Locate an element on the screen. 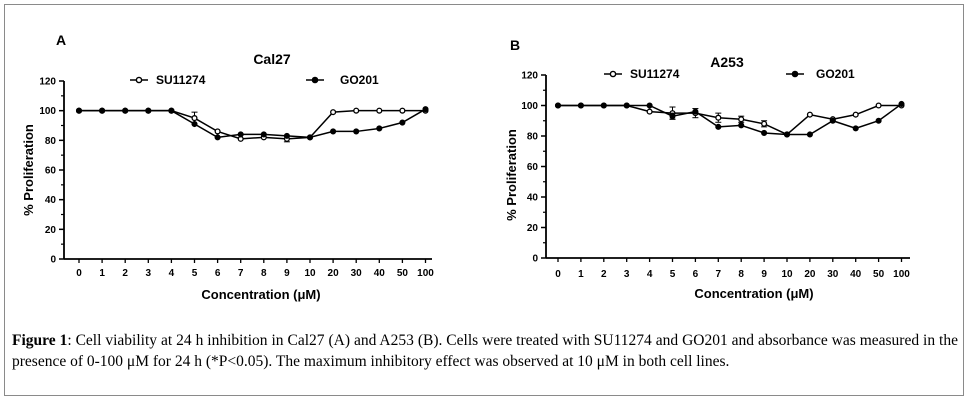 This screenshot has width=970, height=402. panel-b-y-axis-title: % Proliferation is located at coordinates (511, 175).